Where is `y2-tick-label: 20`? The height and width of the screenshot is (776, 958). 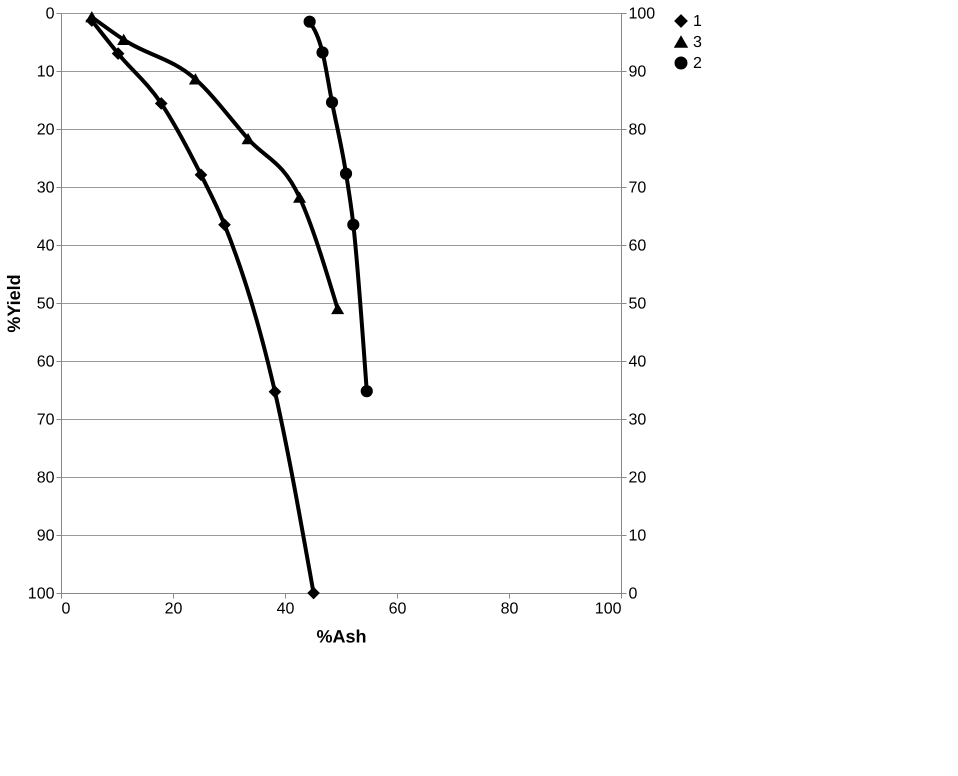
y2-tick-label: 20 is located at coordinates (637, 478).